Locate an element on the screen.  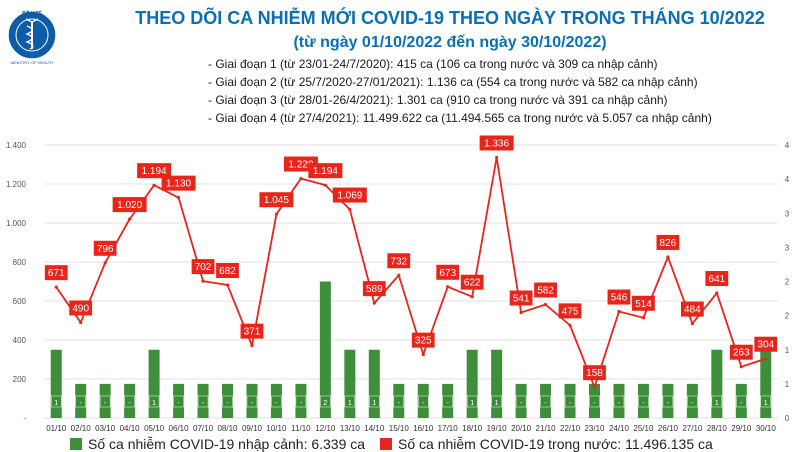
x-tick-label: 21/10 is located at coordinates (546, 428).